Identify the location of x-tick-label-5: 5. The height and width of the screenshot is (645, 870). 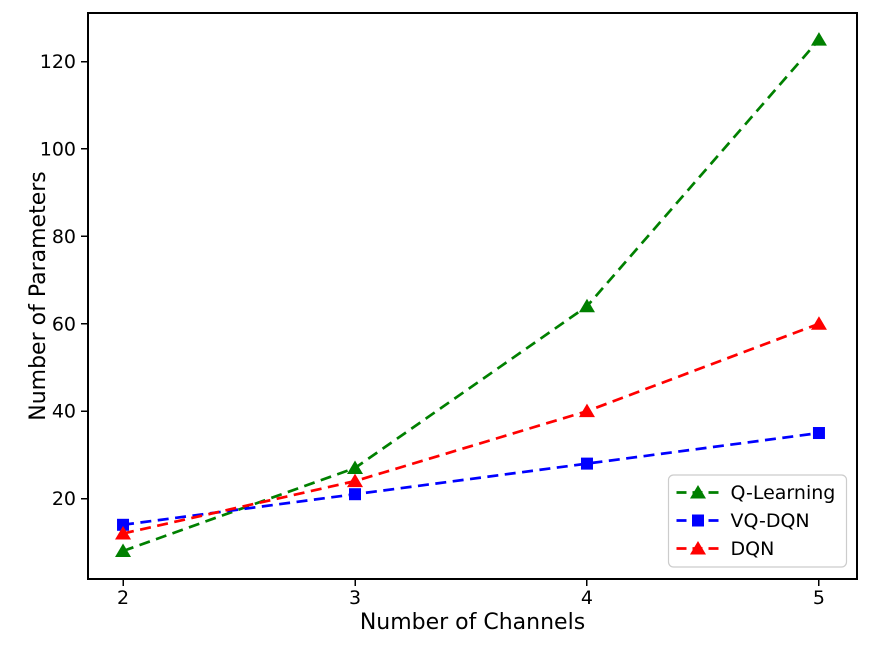
(819, 598).